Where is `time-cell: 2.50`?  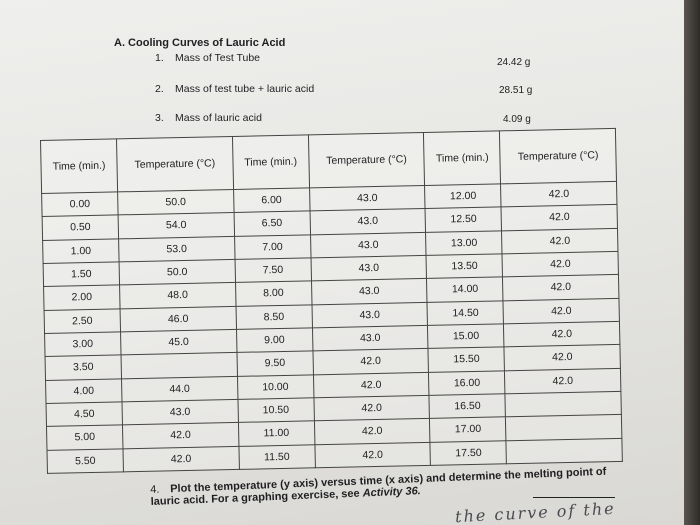 time-cell: 2.50 is located at coordinates (82, 321).